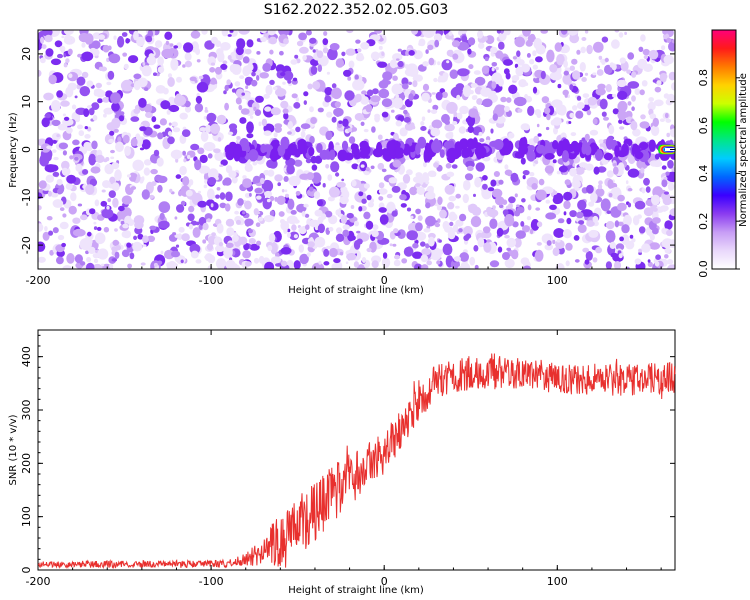  I want to click on colorbar-tick-label: 0.8, so click(703, 78).